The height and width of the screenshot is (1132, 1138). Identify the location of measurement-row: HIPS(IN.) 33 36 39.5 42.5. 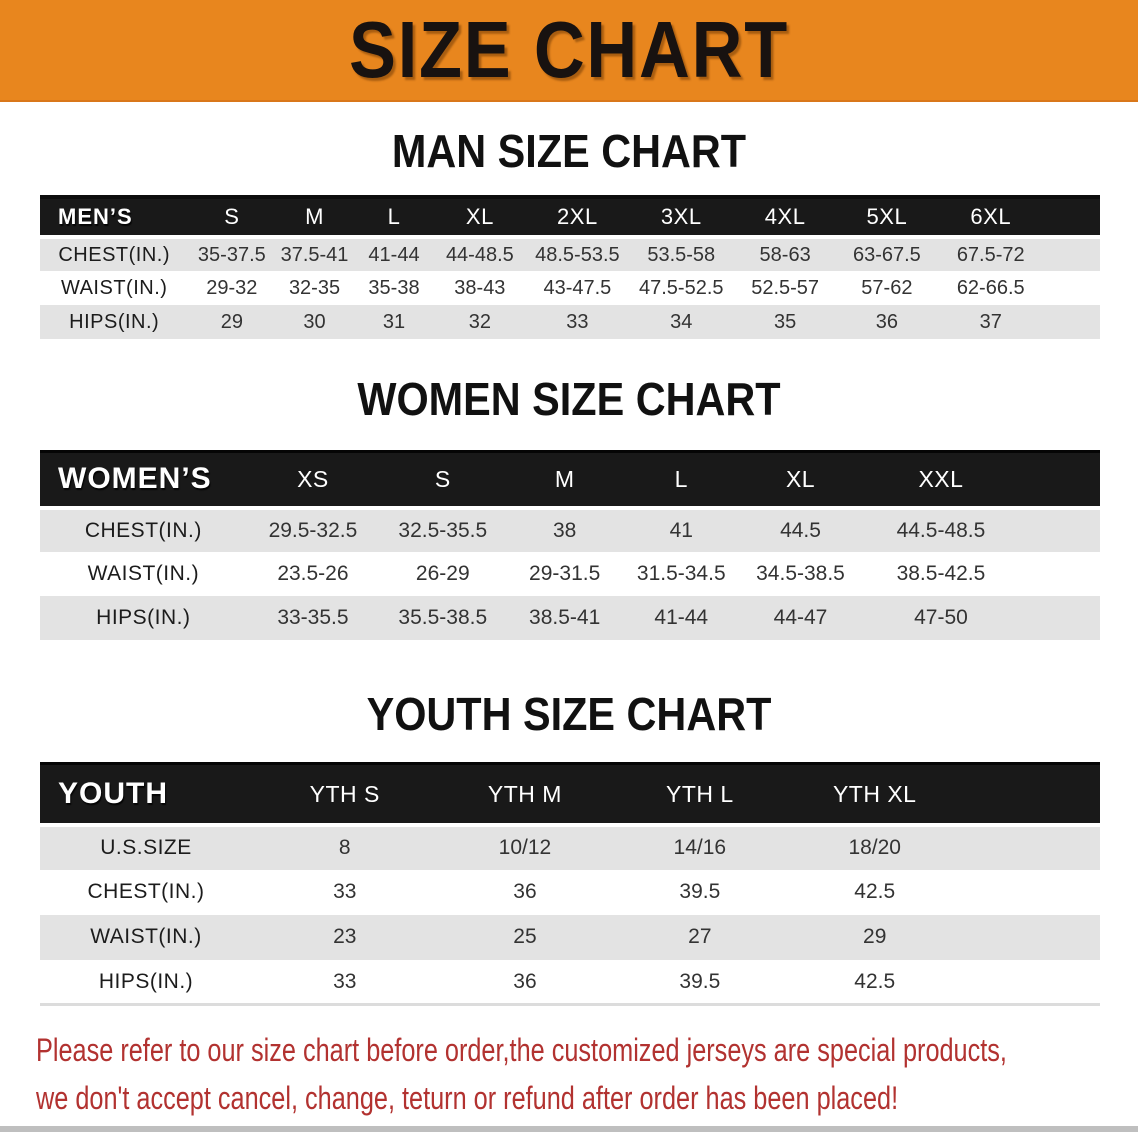
(570, 982).